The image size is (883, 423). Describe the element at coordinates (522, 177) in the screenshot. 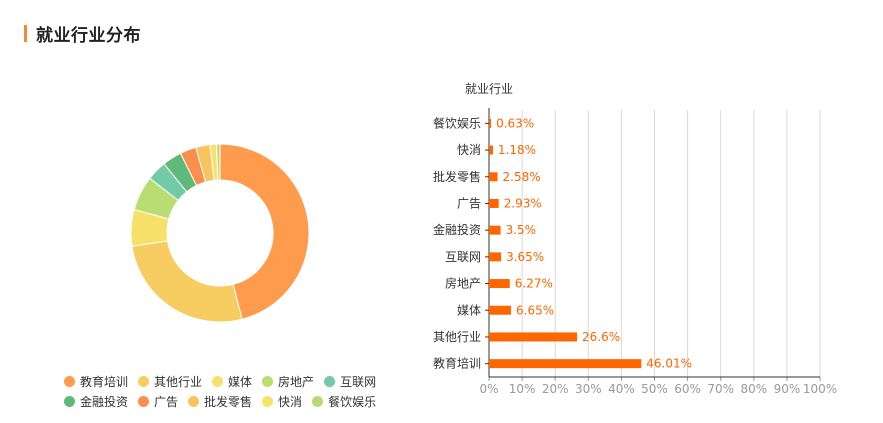

I see `data-label: 2.58%` at that location.